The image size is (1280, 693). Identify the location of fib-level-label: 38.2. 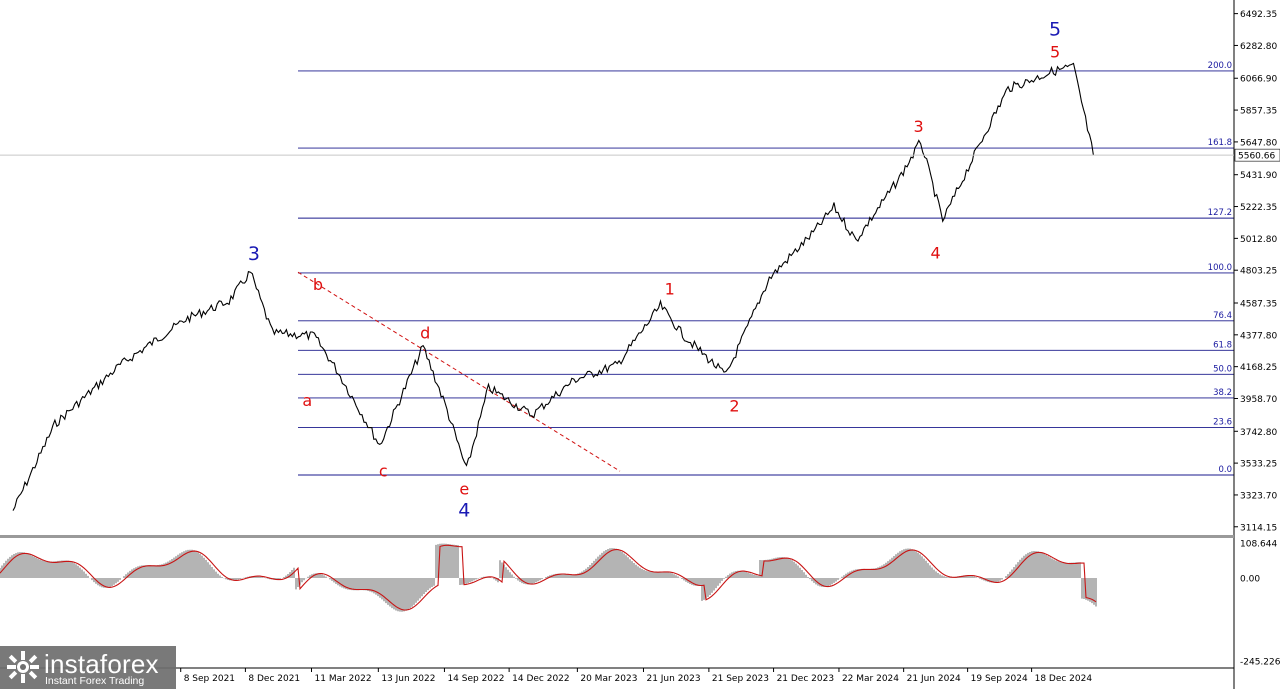
(1222, 393).